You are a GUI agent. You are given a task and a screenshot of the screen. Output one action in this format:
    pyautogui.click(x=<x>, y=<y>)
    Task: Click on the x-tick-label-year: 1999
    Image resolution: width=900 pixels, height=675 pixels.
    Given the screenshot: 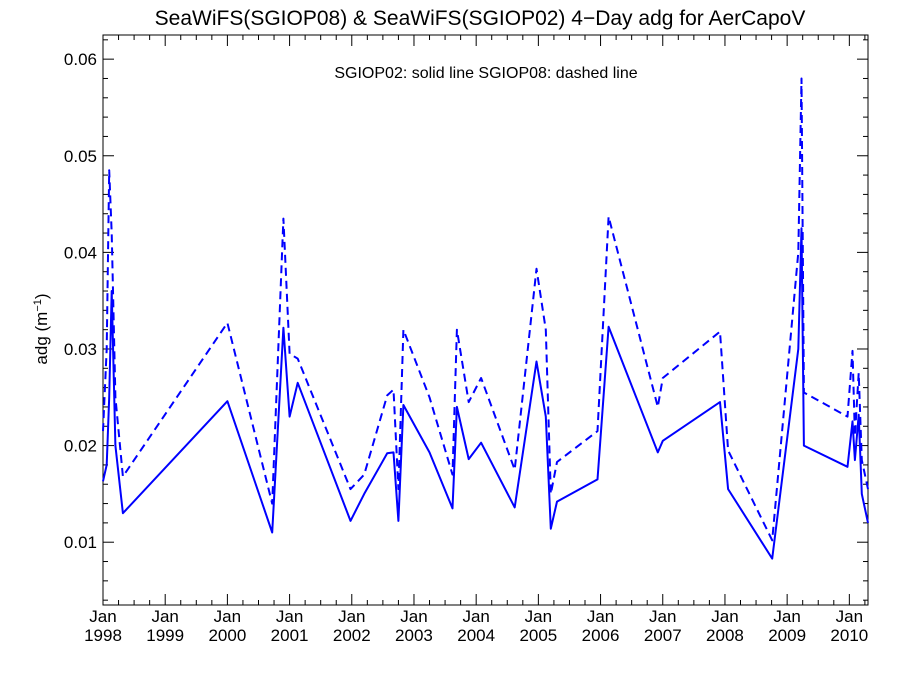 What is the action you would take?
    pyautogui.click(x=165, y=635)
    